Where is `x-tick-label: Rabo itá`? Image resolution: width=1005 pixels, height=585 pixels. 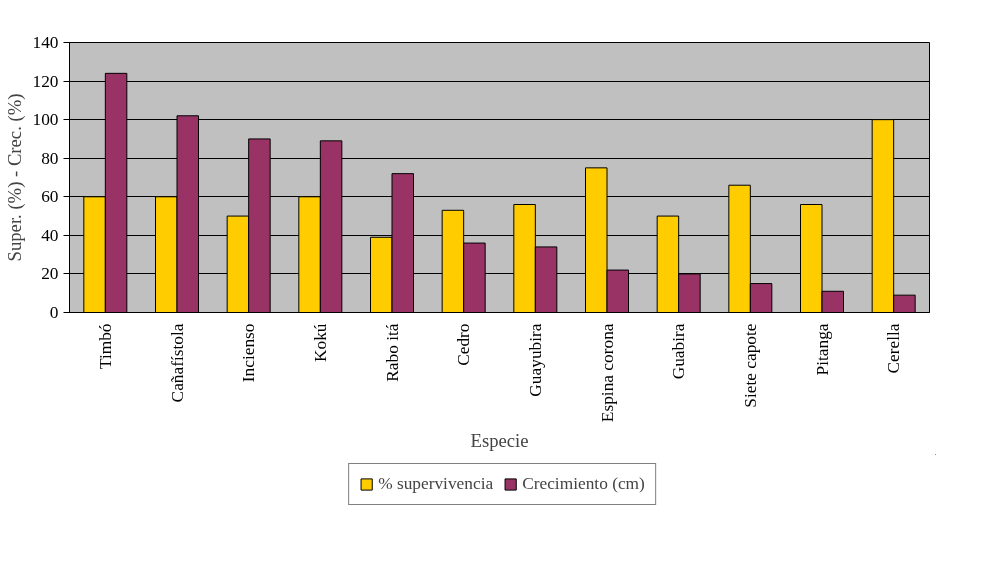 x-tick-label: Rabo itá is located at coordinates (392, 352).